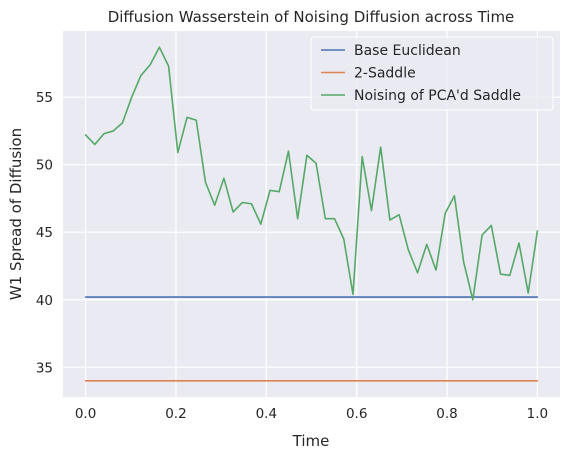 This screenshot has height=458, width=569. What do you see at coordinates (311, 441) in the screenshot?
I see `x-axis-label: Time` at bounding box center [311, 441].